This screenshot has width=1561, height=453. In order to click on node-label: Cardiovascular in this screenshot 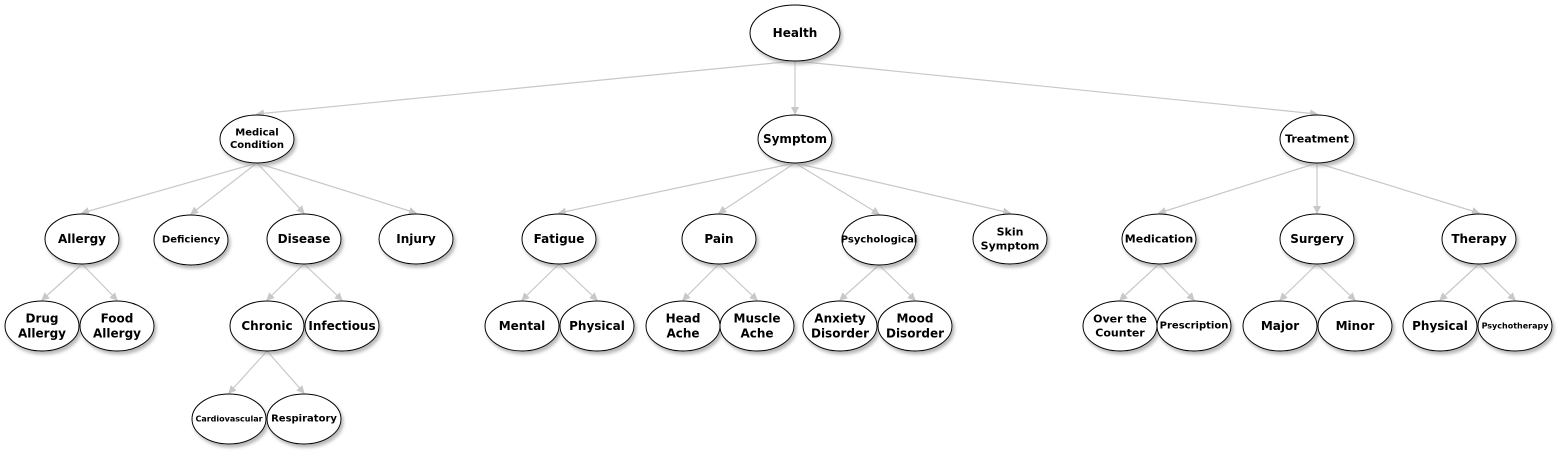, I will do `click(228, 419)`.